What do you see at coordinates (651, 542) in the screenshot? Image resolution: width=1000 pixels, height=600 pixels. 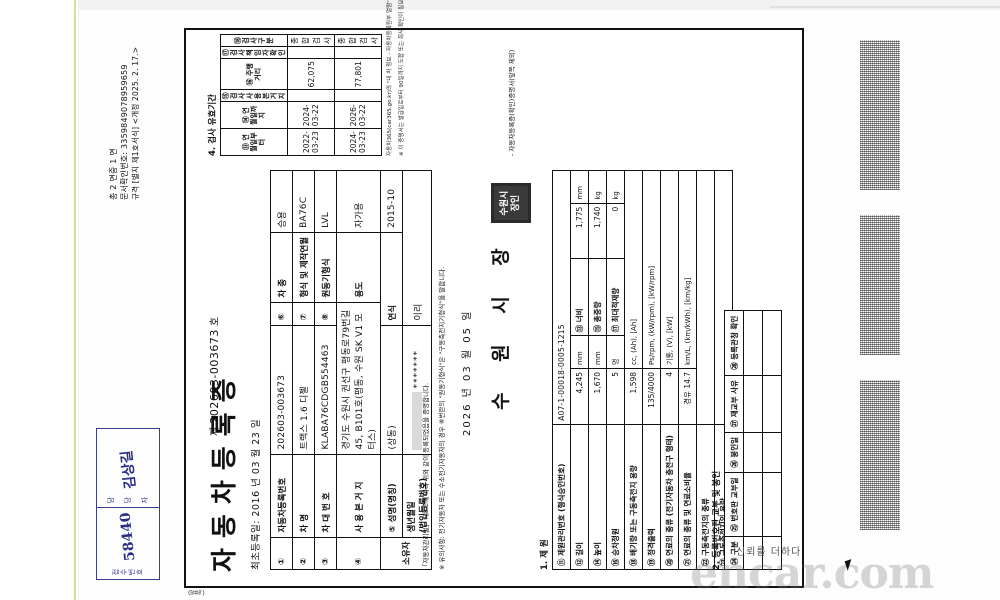 I see `spec-label-text: 정격출력` at bounding box center [651, 542].